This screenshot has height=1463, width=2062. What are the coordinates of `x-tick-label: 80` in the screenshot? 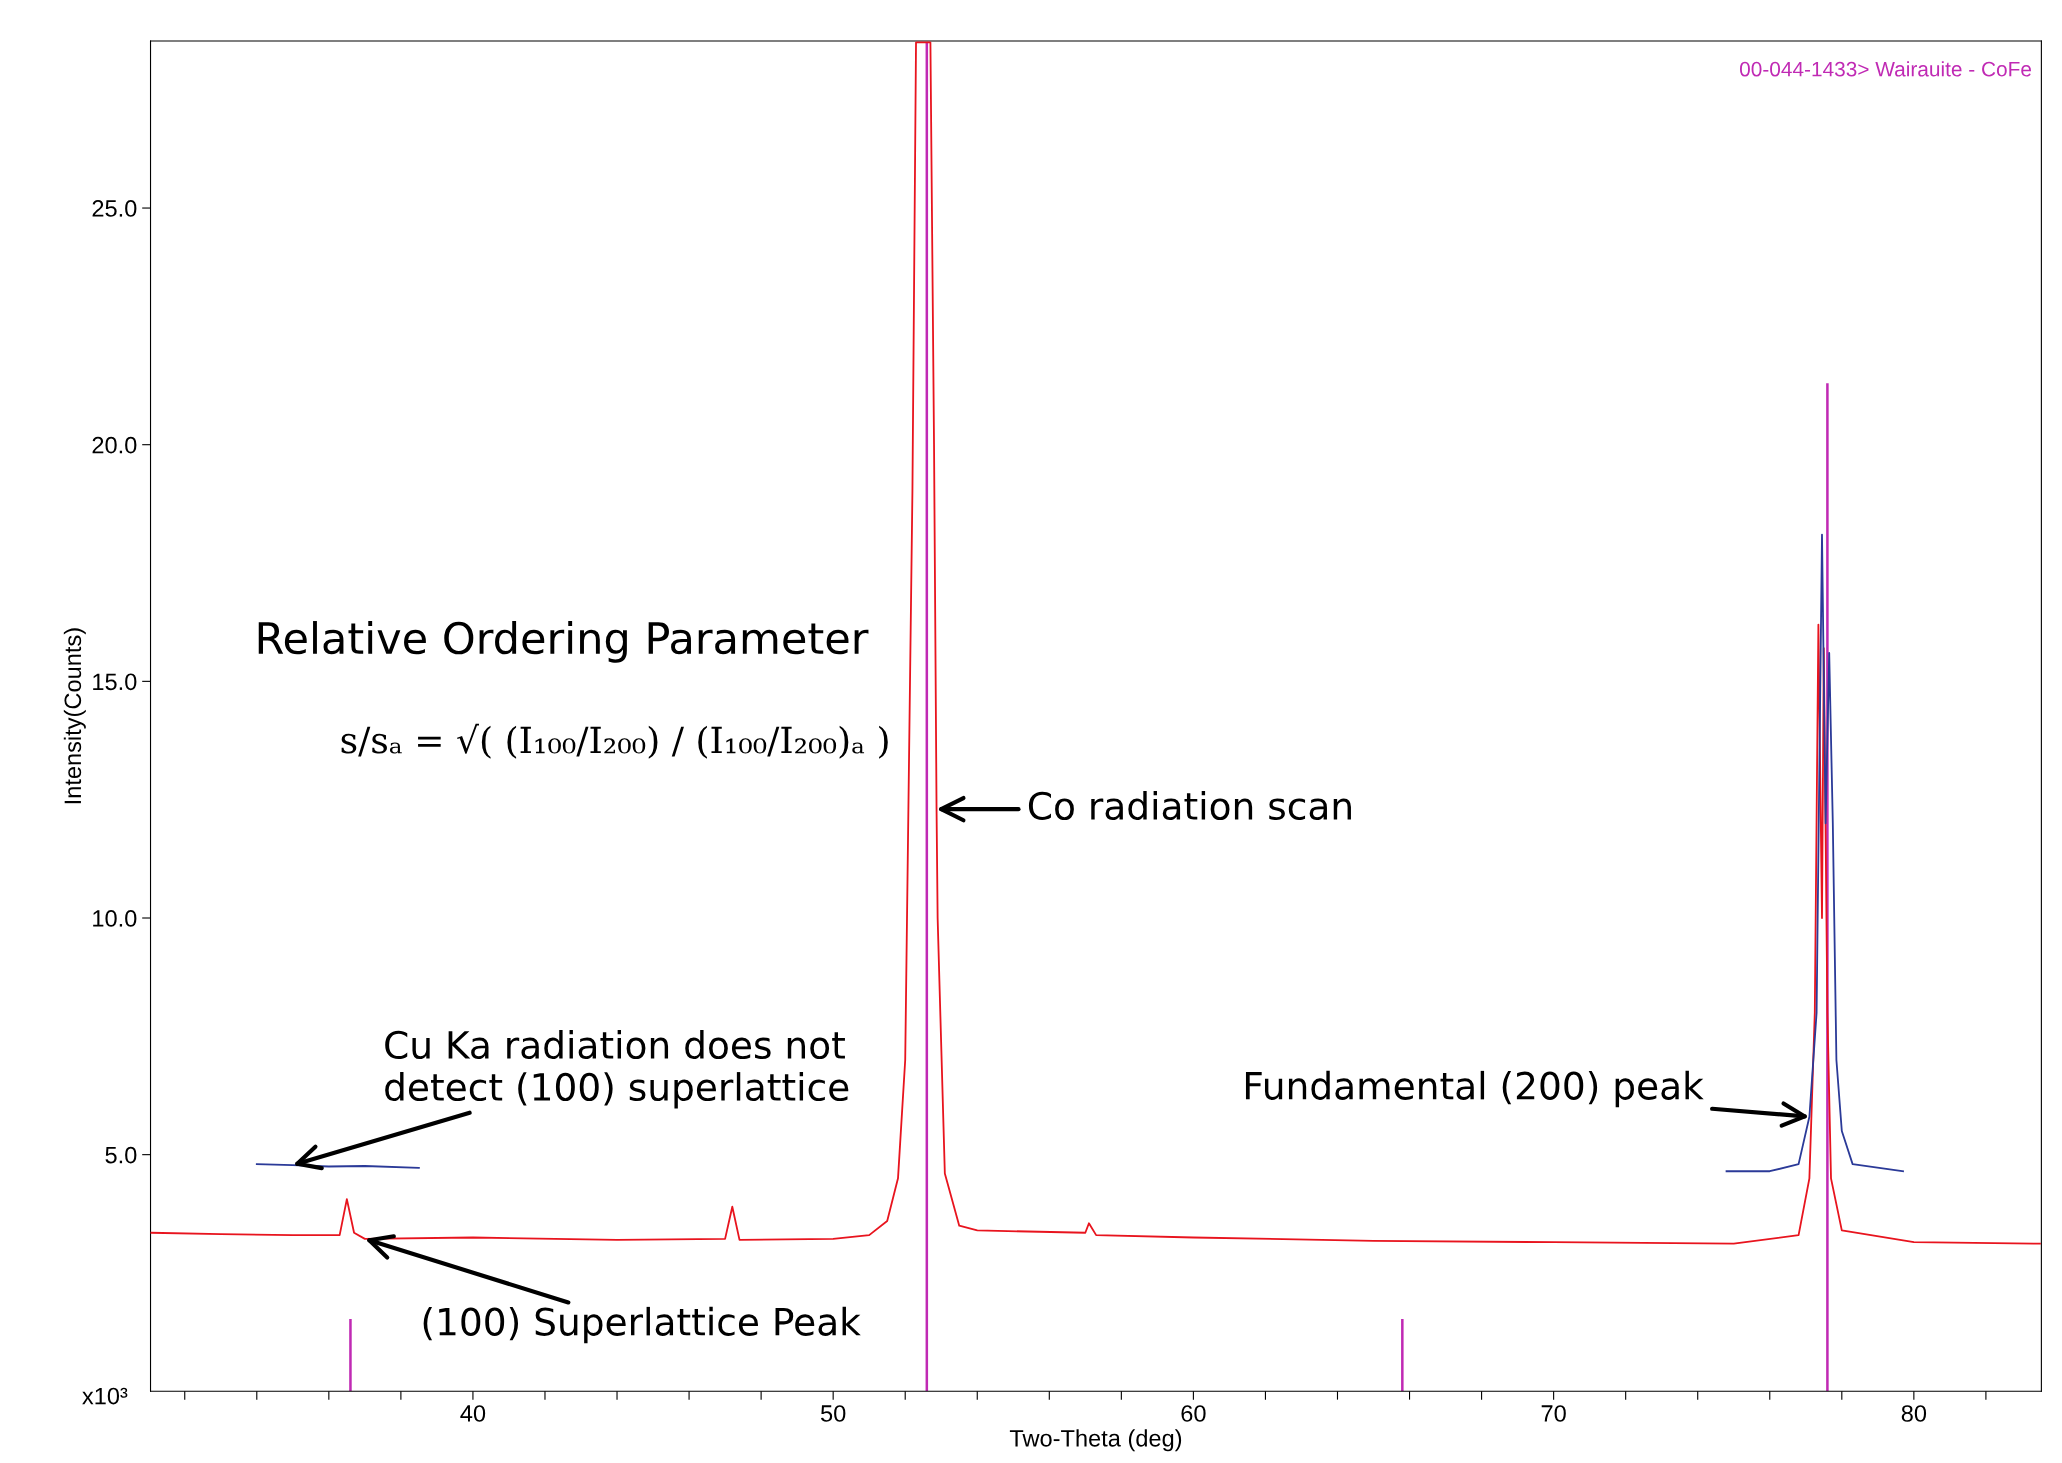 It's located at (1914, 1413).